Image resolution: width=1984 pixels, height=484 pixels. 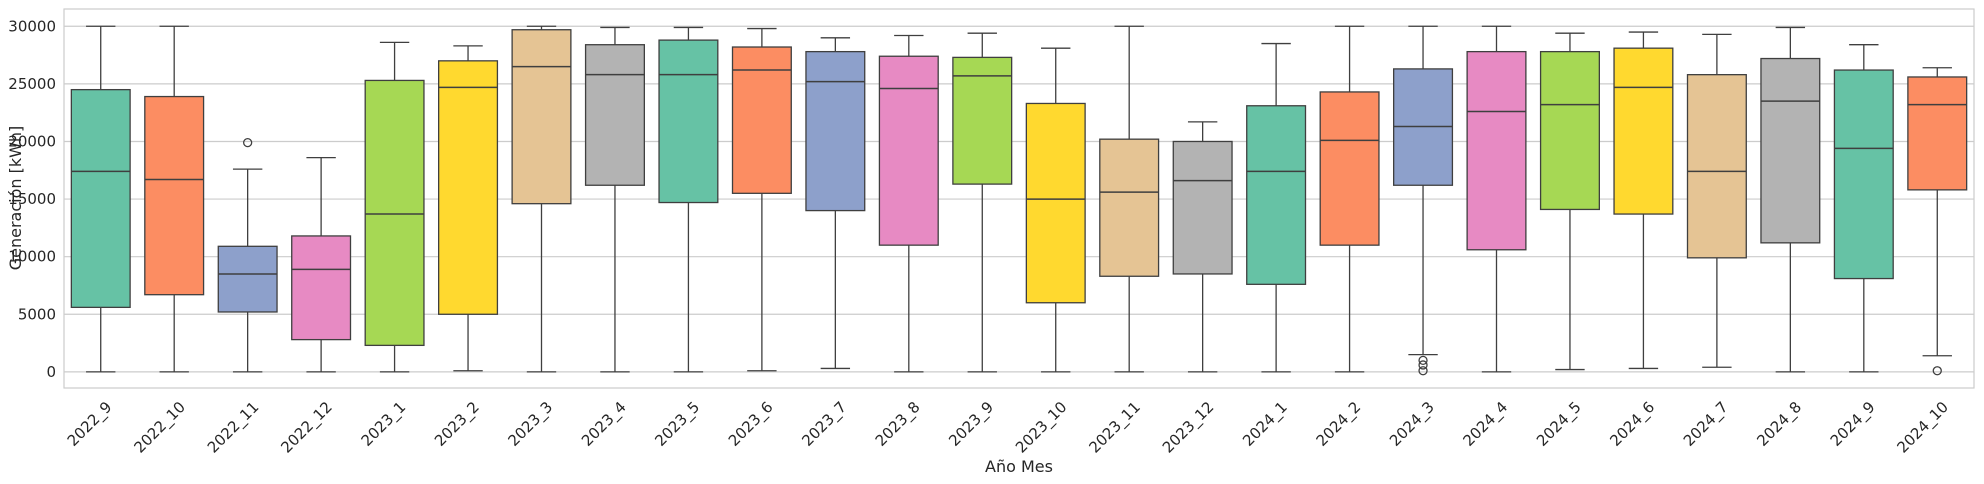 What do you see at coordinates (384, 424) in the screenshot?
I see `x-tick-label: 2023_1` at bounding box center [384, 424].